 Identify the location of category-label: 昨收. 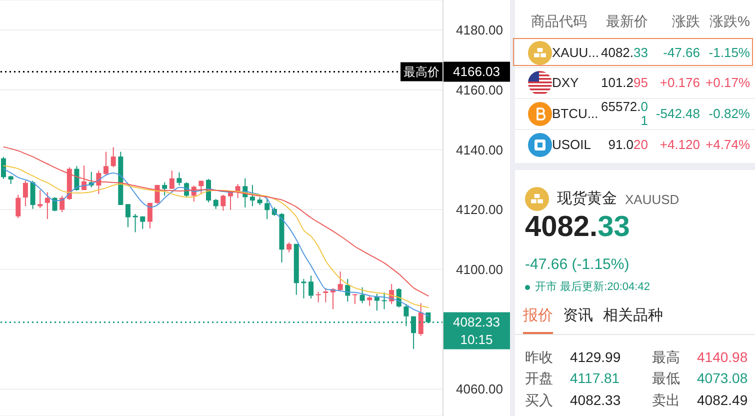
(539, 357).